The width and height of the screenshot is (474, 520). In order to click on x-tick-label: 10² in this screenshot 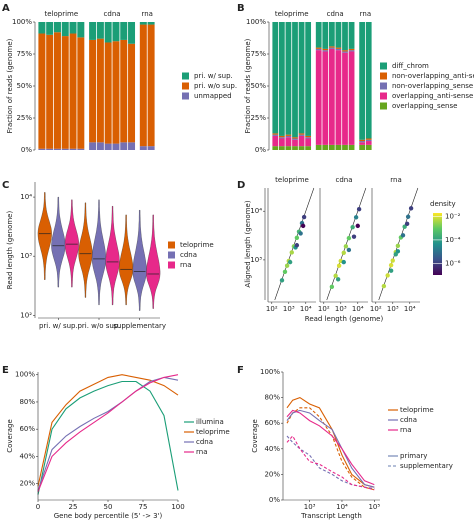, I will do `click(376, 309)`.